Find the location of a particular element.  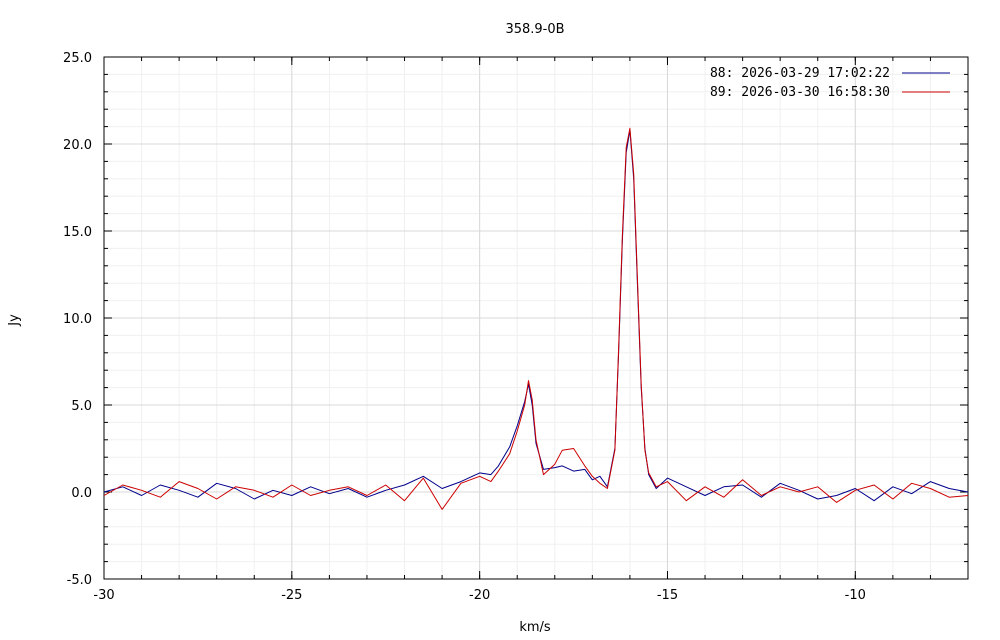

y-tick-label: 20.0 is located at coordinates (77, 145).